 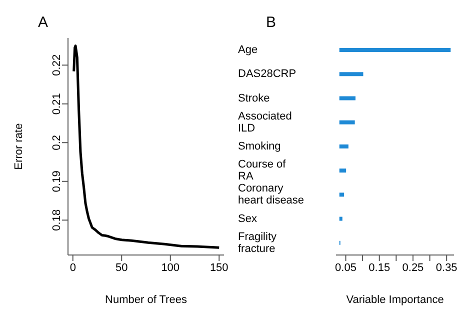 What do you see at coordinates (18, 146) in the screenshot?
I see `y-axis-title: Error rate` at bounding box center [18, 146].